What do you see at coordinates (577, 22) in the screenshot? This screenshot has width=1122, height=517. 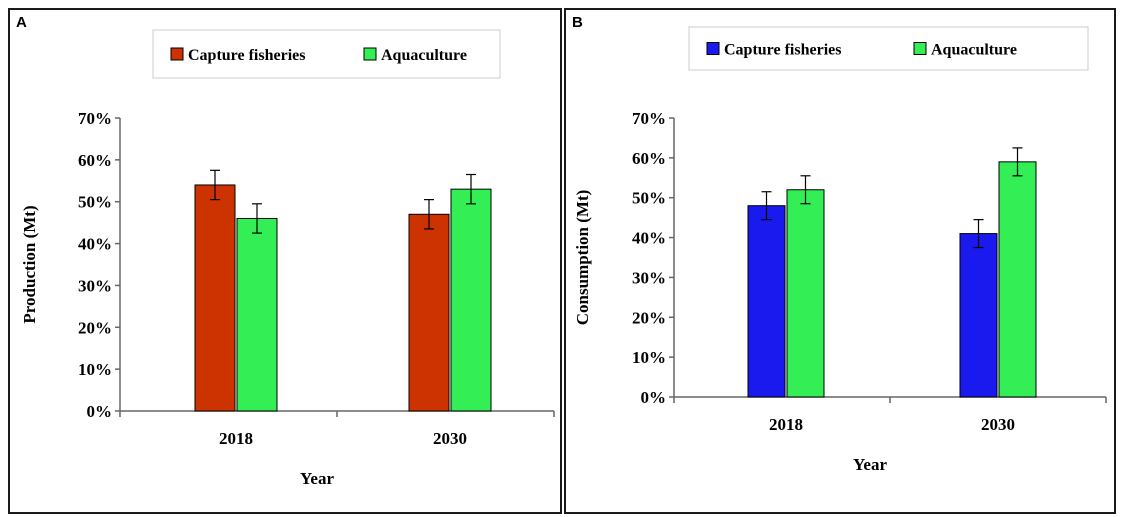 I see `panel-label: B` at bounding box center [577, 22].